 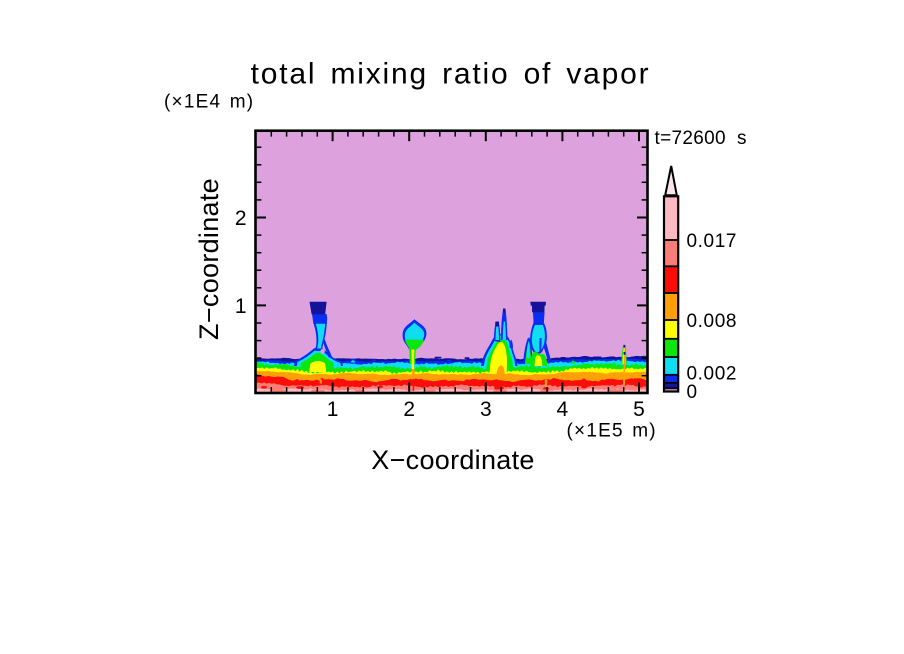 What do you see at coordinates (712, 373) in the screenshot?
I see `svg-text: 0.002` at bounding box center [712, 373].